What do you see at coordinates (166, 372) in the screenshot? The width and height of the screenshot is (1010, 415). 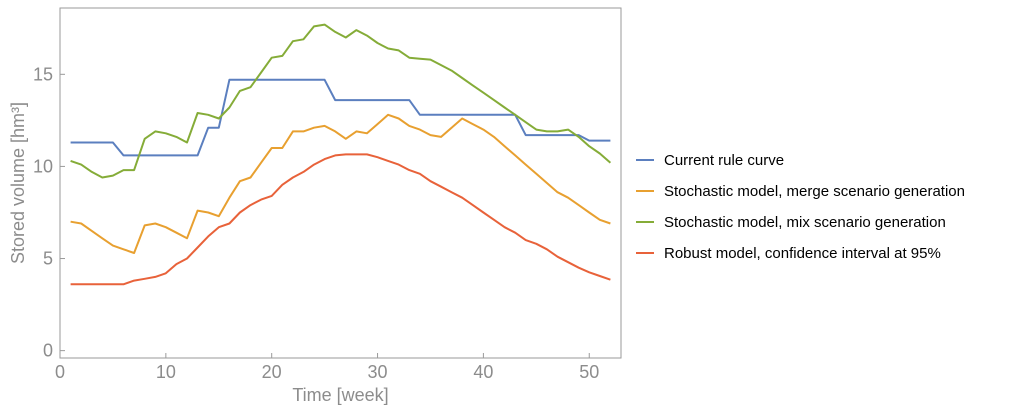 I see `x-tick-label: 10` at bounding box center [166, 372].